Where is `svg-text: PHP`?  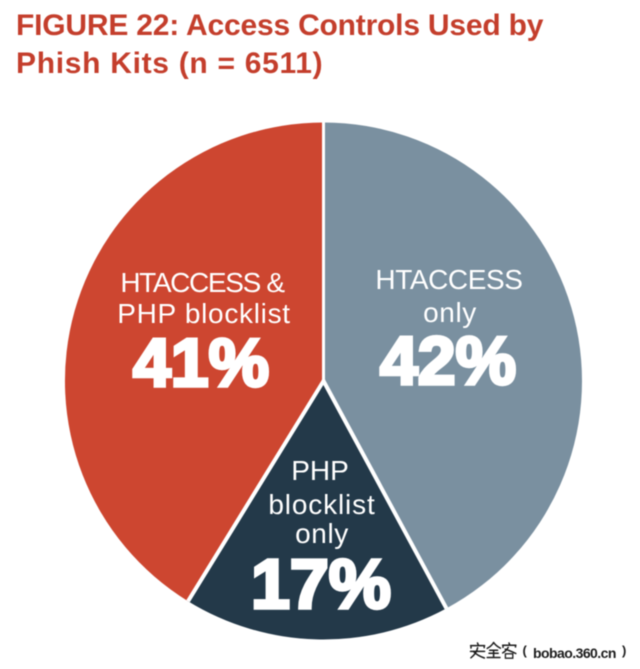
svg-text: PHP is located at coordinates (320, 470).